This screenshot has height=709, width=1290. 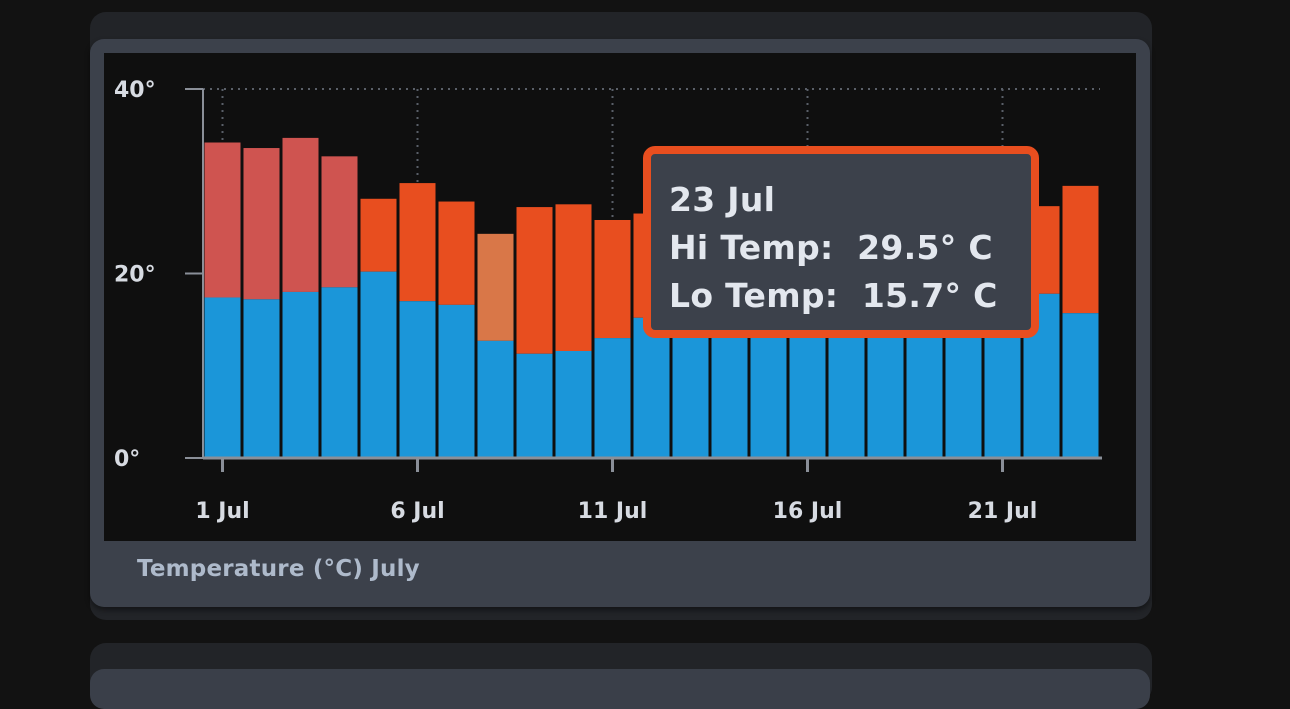 I want to click on y-tick-label: 40°, so click(x=135, y=90).